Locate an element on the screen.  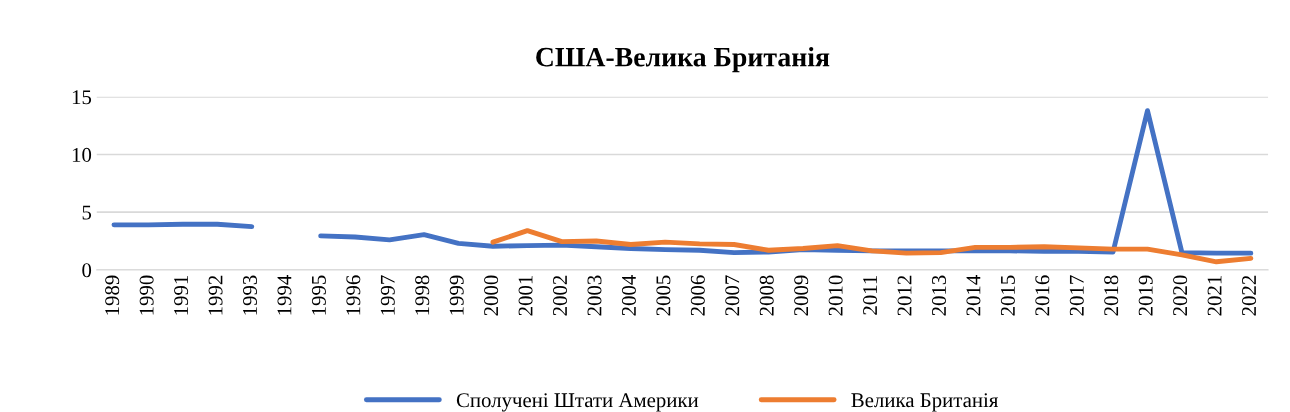
x-tick-label: 1990 is located at coordinates (146, 295).